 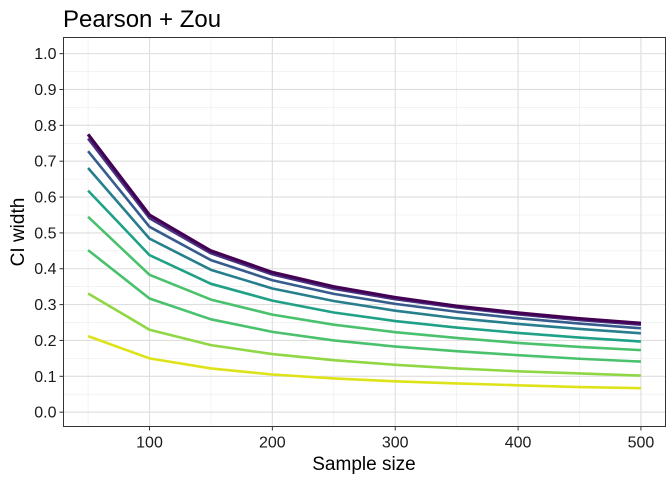 I want to click on x-tick-label: 300, so click(x=395, y=443).